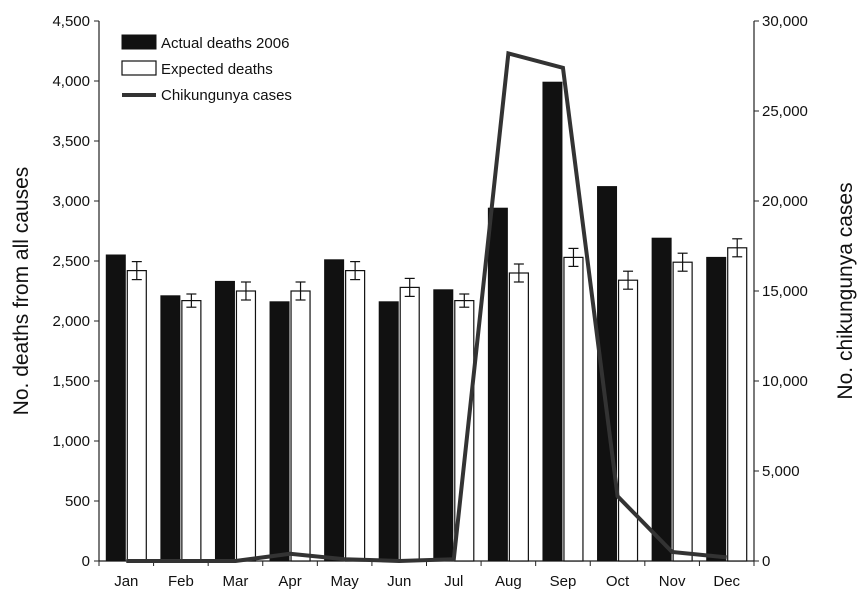  Describe the element at coordinates (139, 42) in the screenshot. I see `legend-swatch-actual` at that location.